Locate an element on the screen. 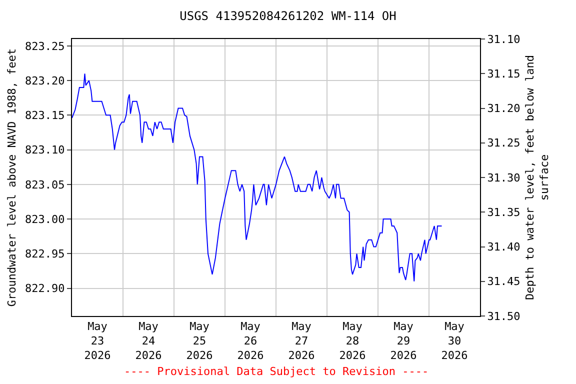  y-tick-label: 823.15 is located at coordinates (45, 115).